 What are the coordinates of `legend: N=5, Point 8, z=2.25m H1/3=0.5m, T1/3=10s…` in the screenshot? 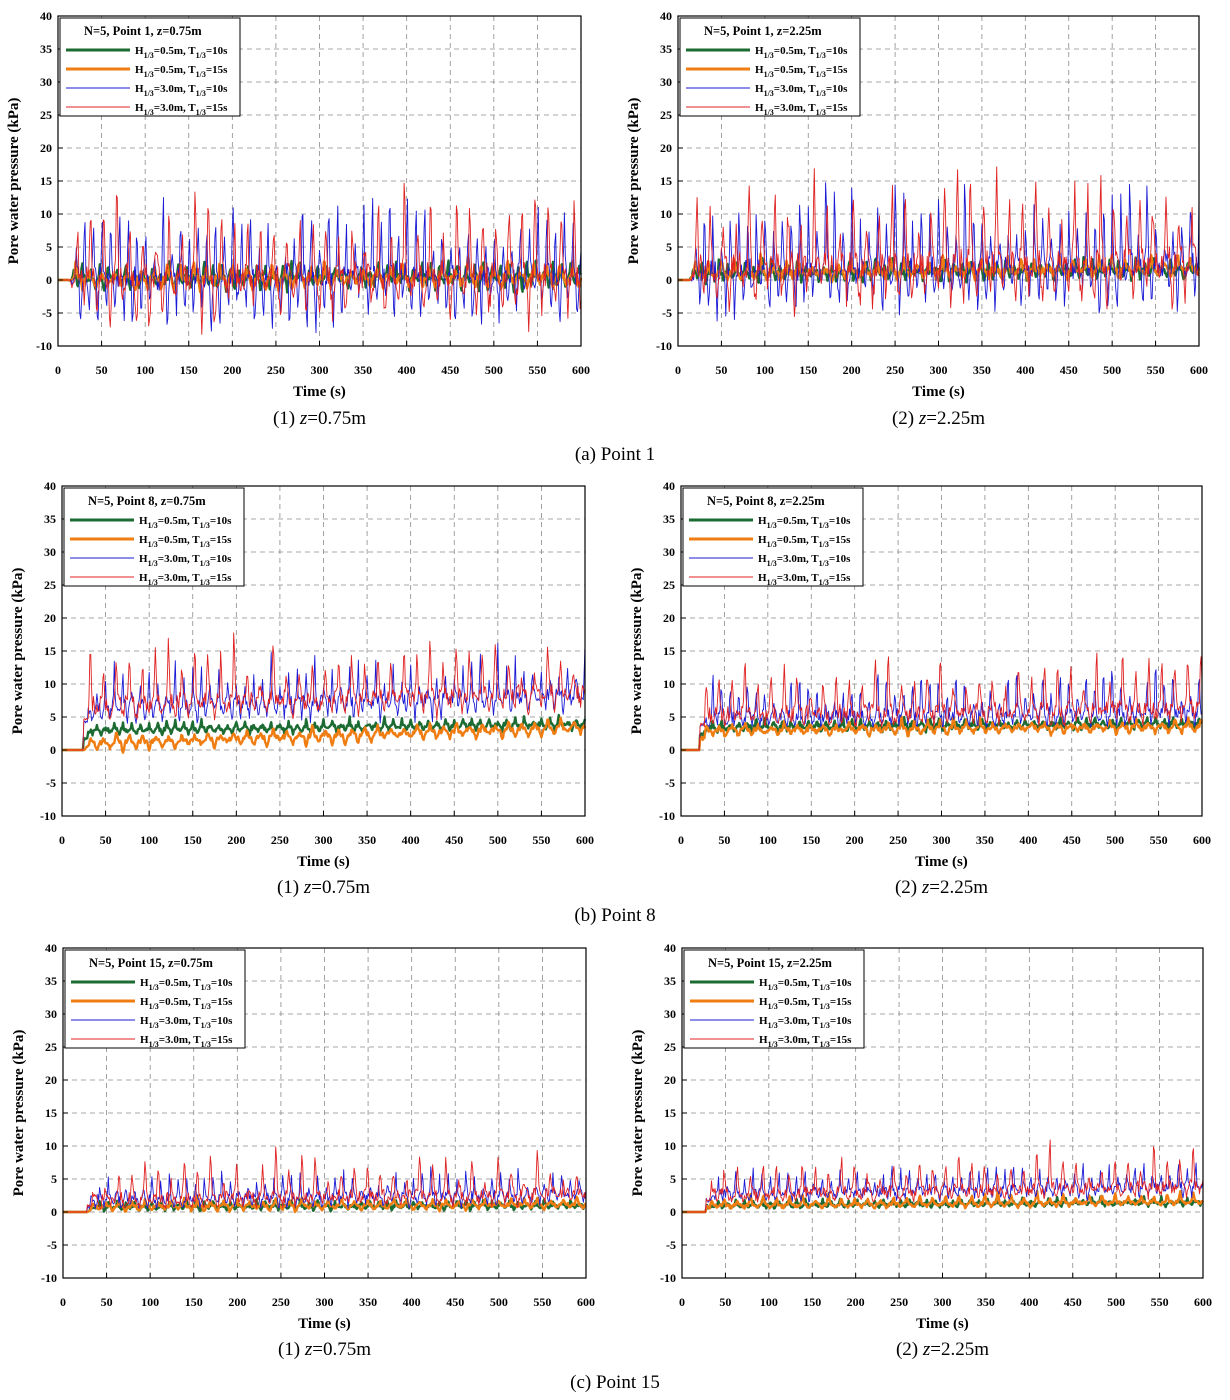 It's located at (773, 537).